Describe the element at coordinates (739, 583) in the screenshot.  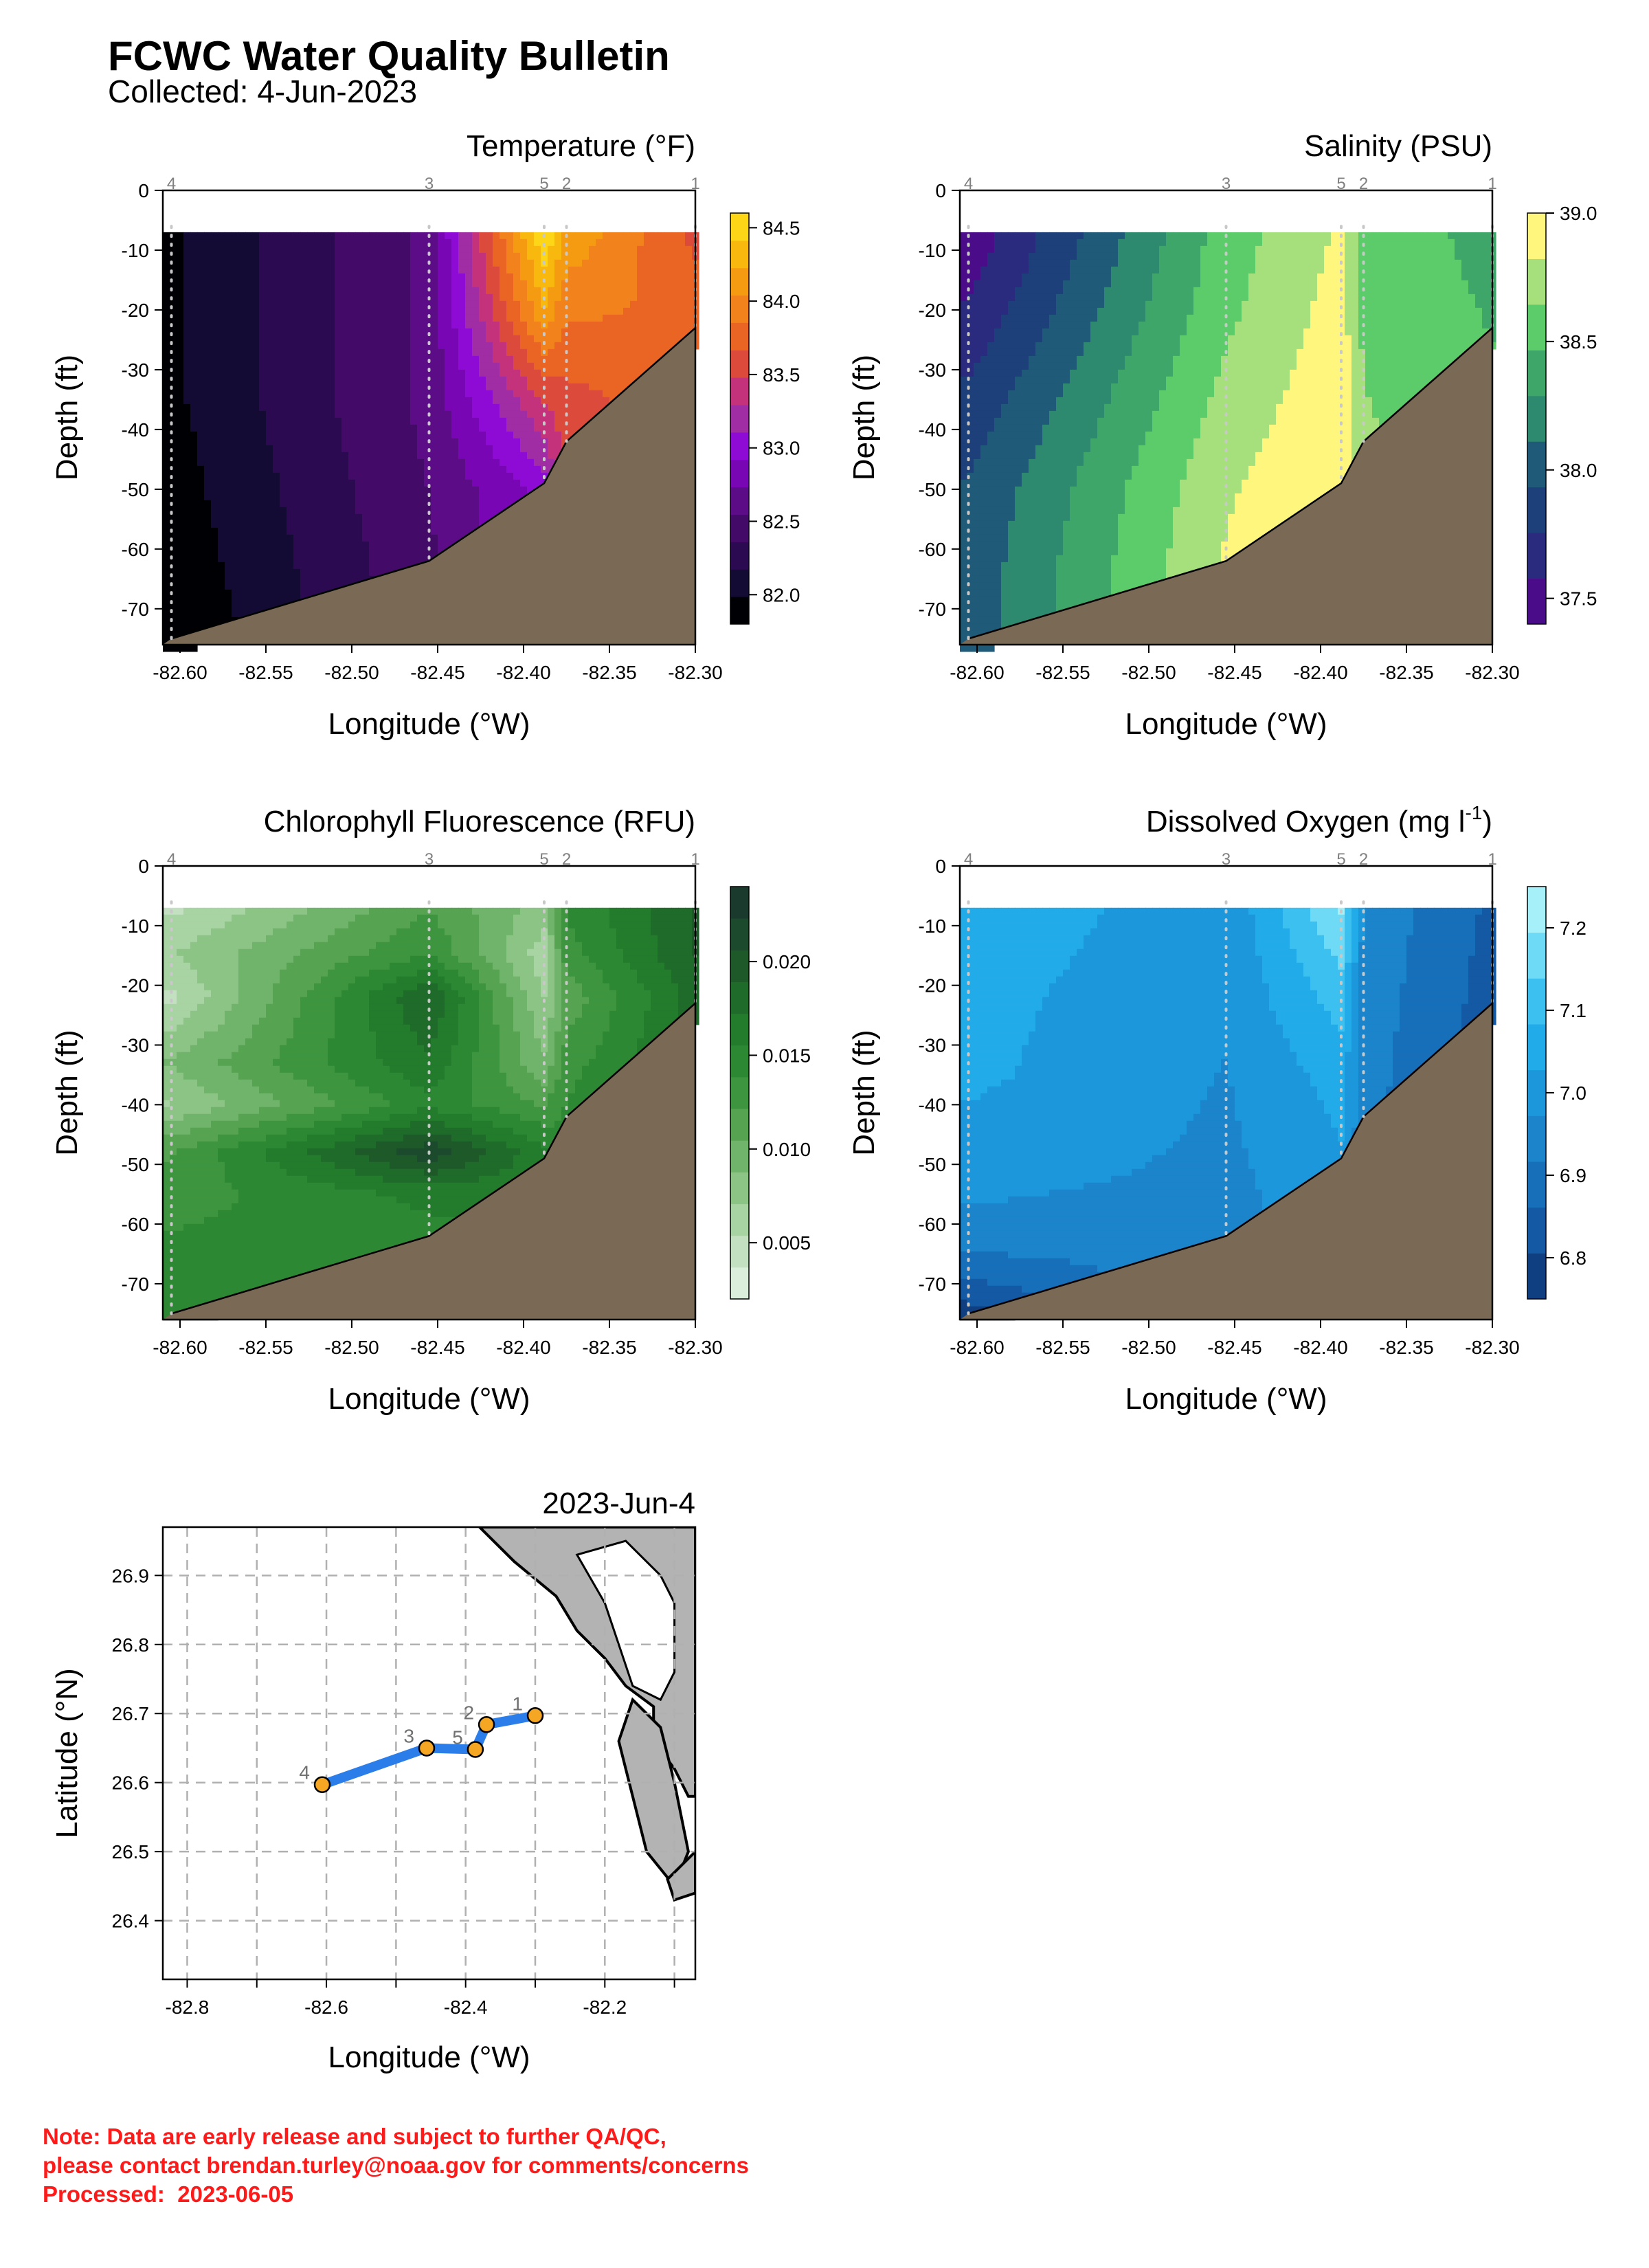
I see `colorbar-swatch` at that location.